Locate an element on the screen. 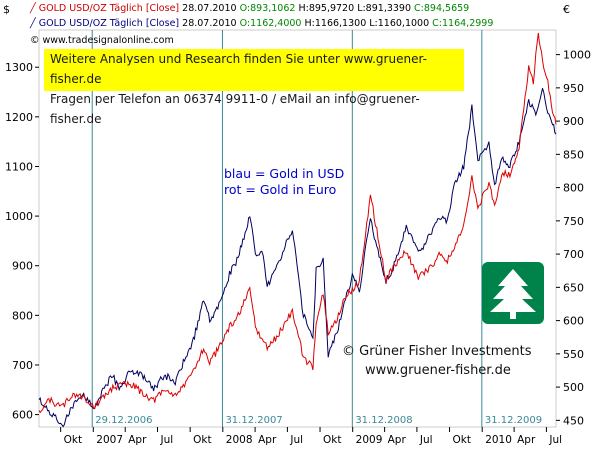 The image size is (600, 450). annotation-usd: blau = Gold in USD is located at coordinates (284, 173).